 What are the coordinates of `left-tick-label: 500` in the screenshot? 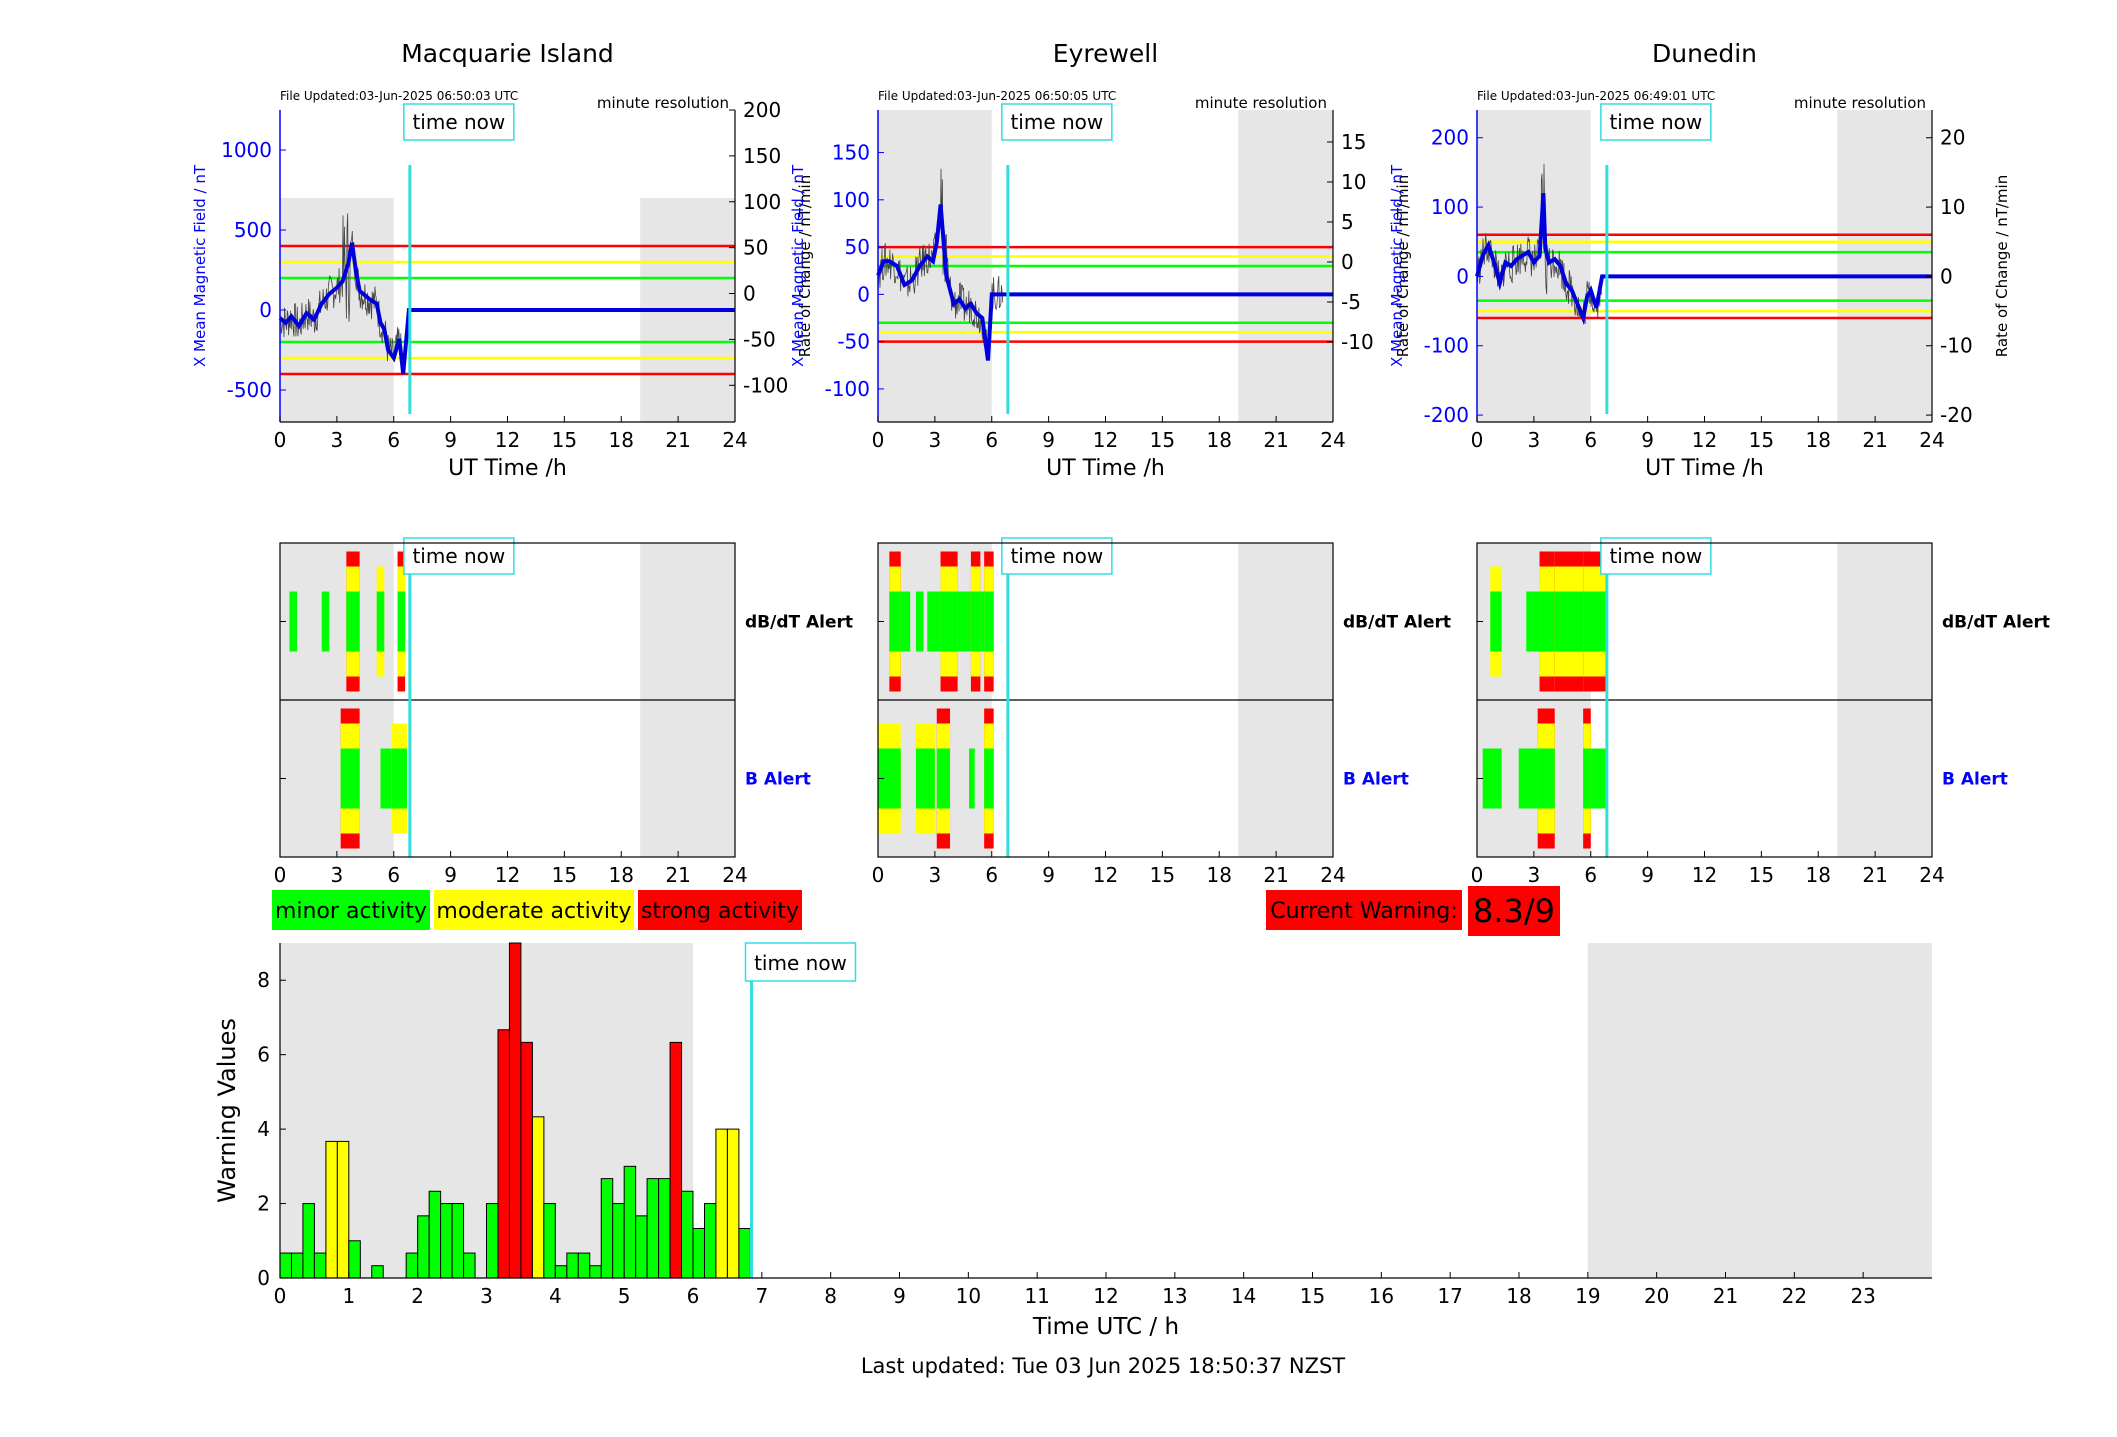 It's located at (253, 230).